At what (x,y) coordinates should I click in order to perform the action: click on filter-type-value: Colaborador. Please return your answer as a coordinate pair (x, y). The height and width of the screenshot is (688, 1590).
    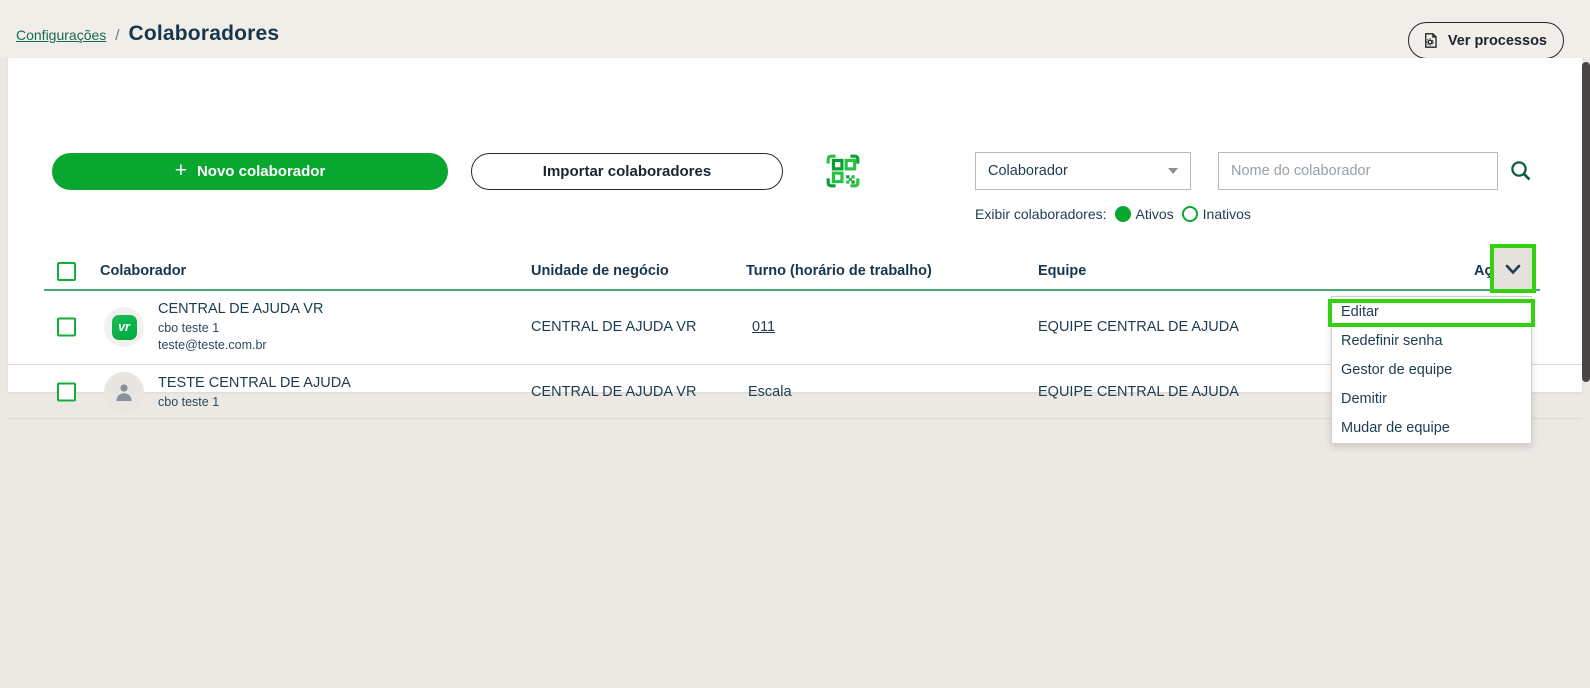
    Looking at the image, I should click on (1028, 171).